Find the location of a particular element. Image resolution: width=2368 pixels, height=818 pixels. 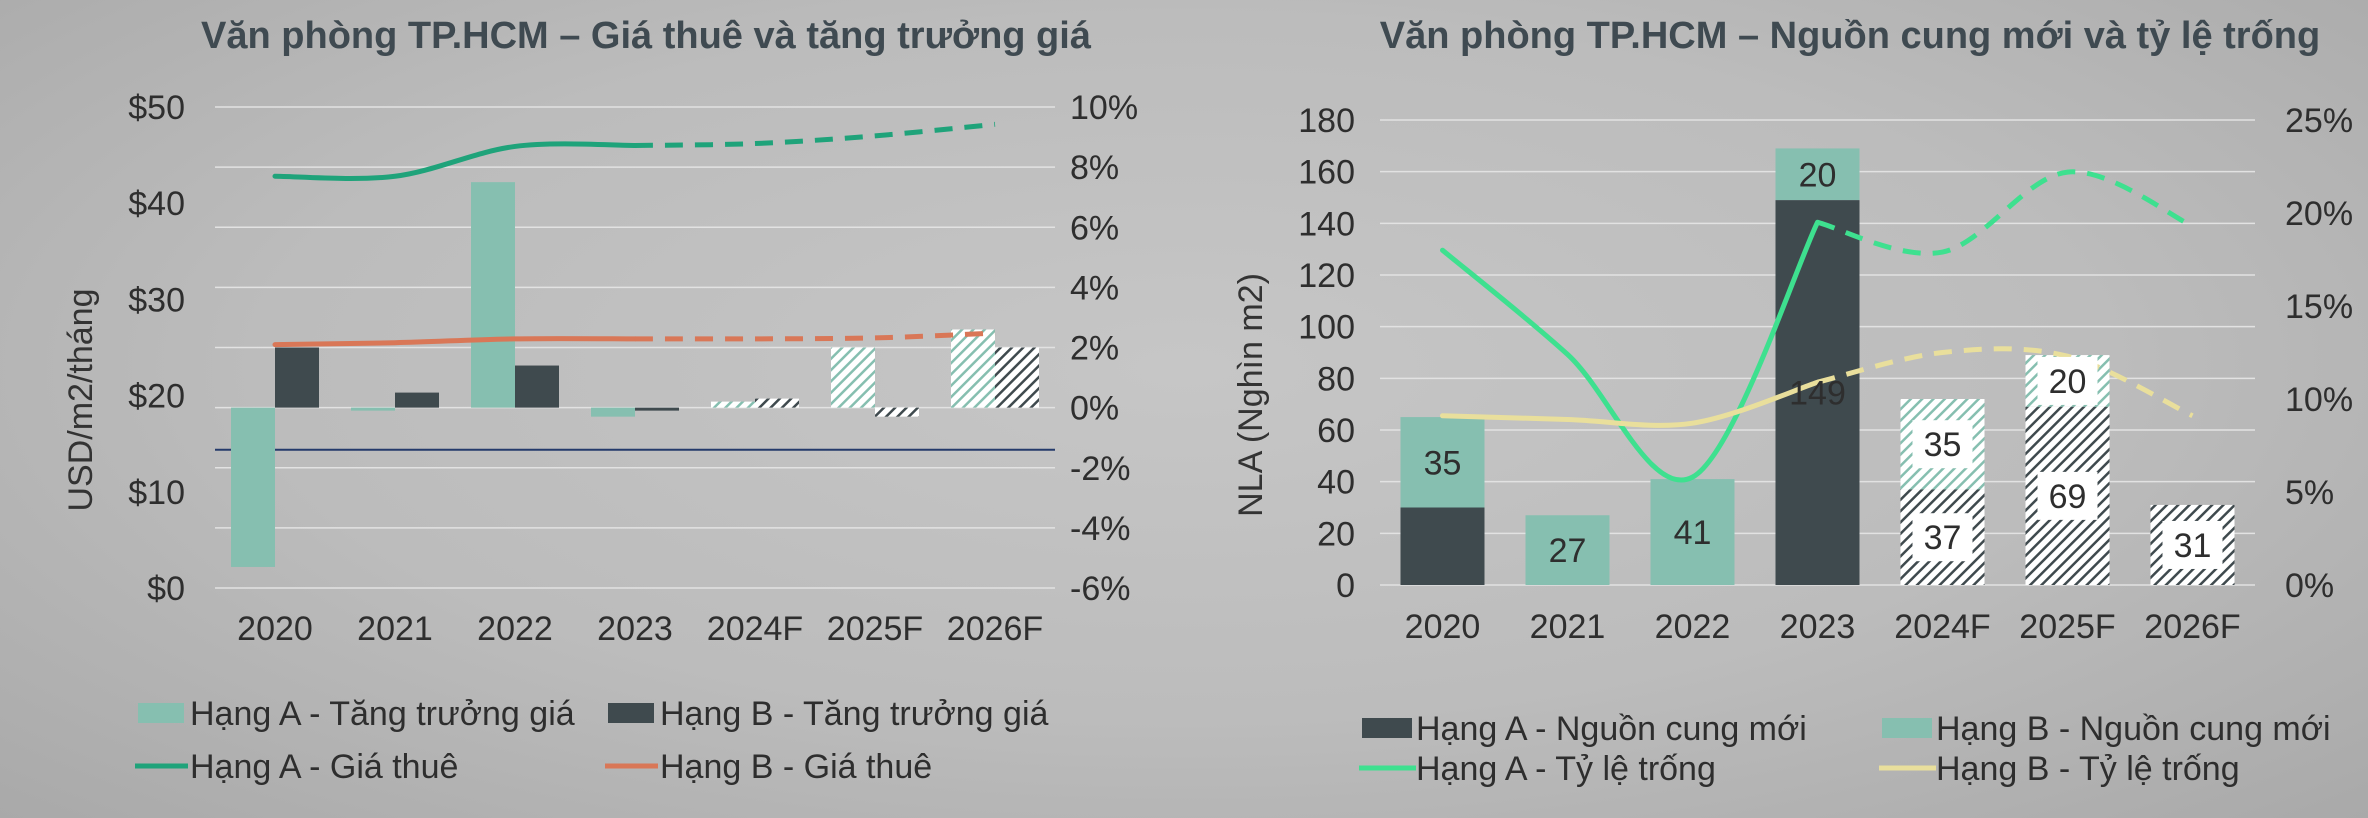

chart1-line-hang-b-gia-thue-forecast is located at coordinates (815, 336).